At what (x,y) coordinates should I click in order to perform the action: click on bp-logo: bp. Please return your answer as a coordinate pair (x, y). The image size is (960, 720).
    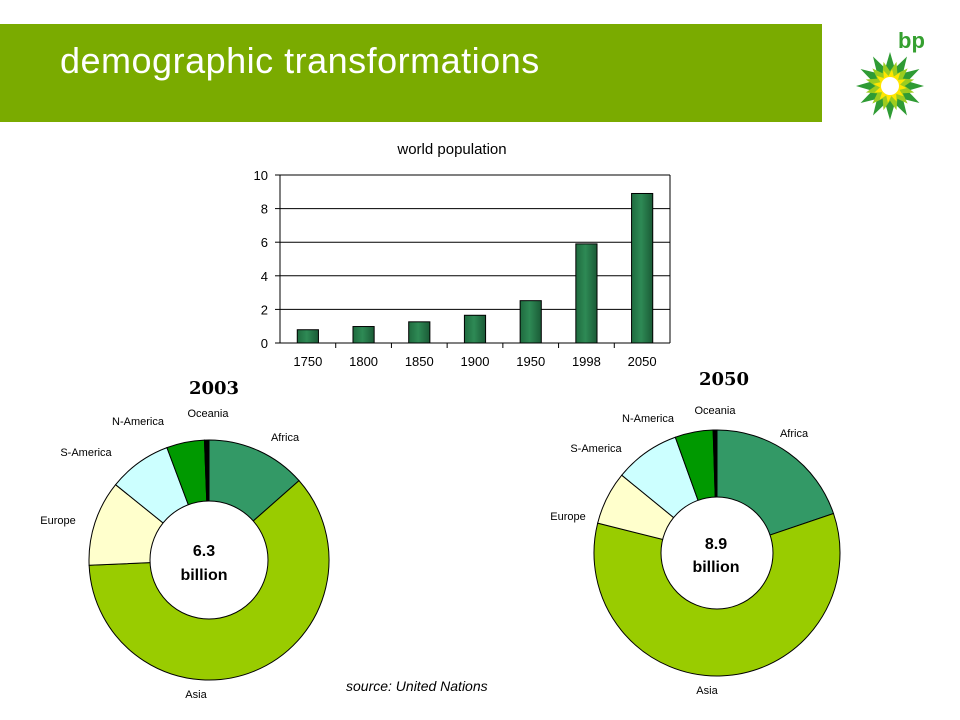
    Looking at the image, I should click on (892, 76).